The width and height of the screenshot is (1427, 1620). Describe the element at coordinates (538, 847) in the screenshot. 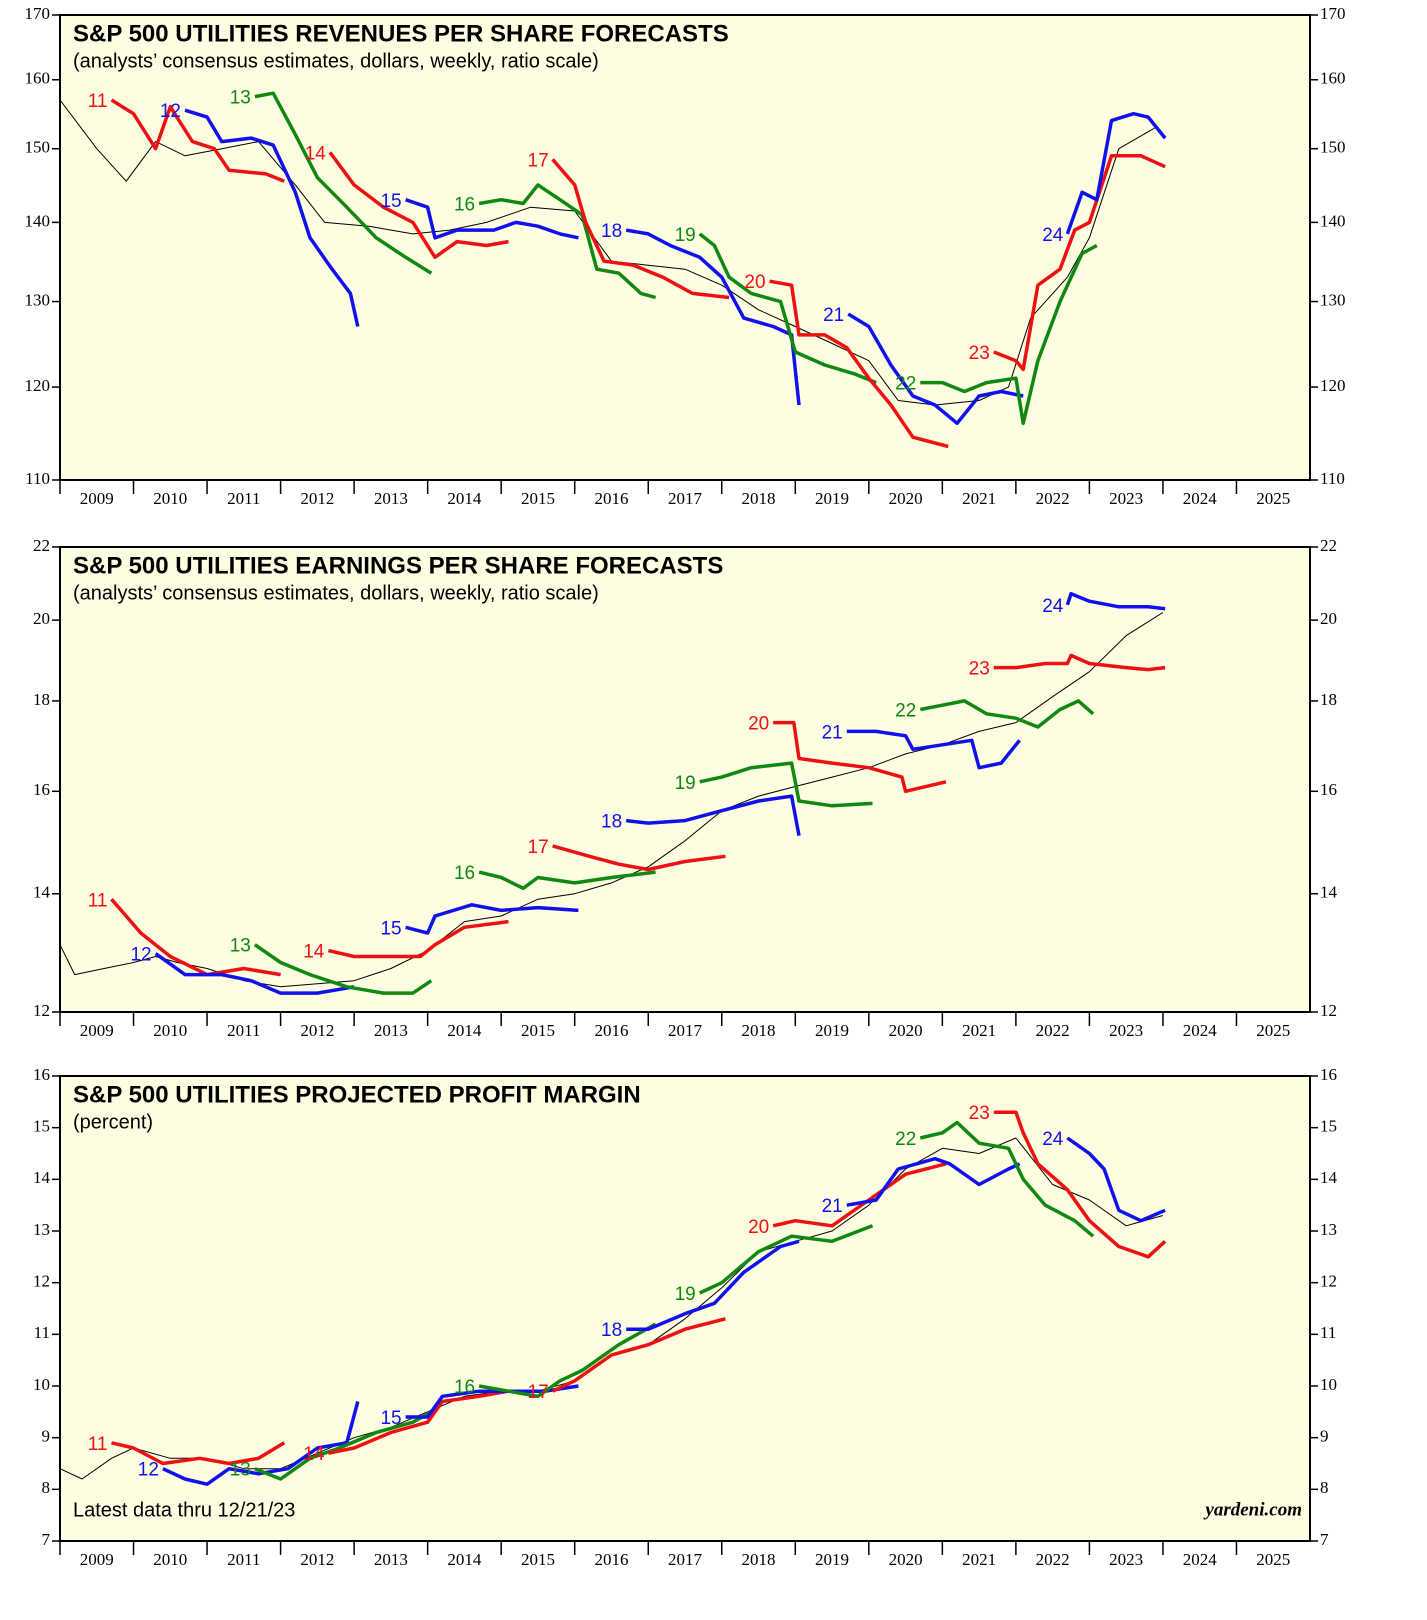

I see `series-label: 17` at that location.